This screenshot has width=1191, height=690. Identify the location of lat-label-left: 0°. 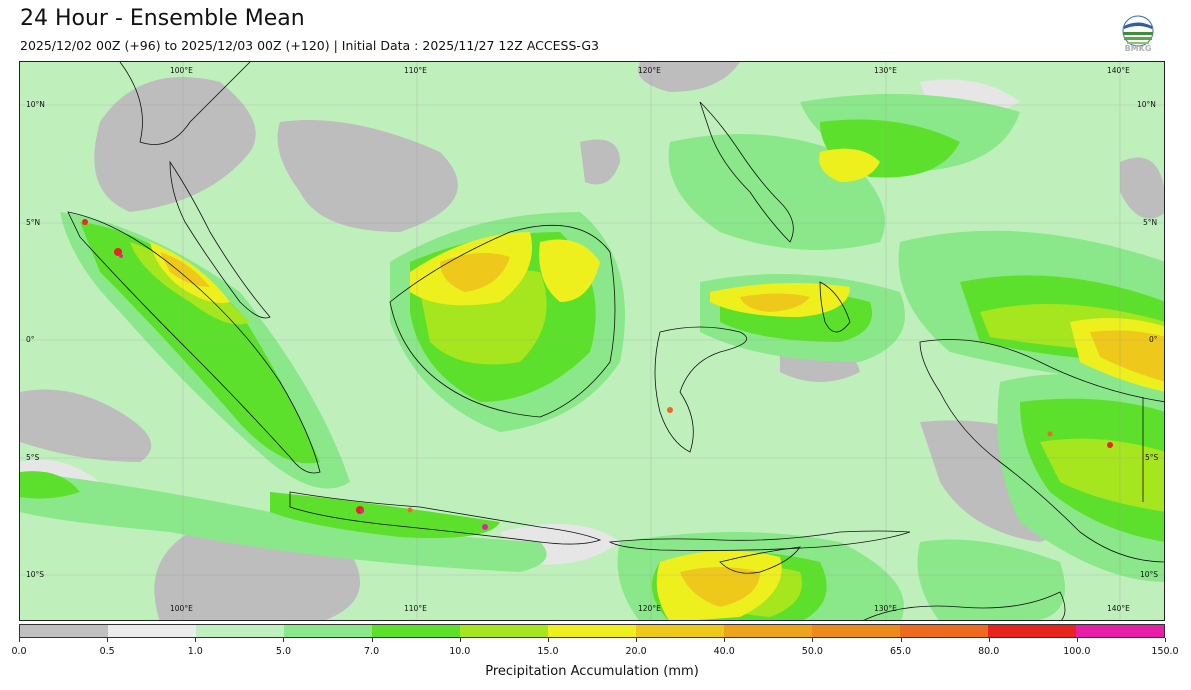
(30, 339).